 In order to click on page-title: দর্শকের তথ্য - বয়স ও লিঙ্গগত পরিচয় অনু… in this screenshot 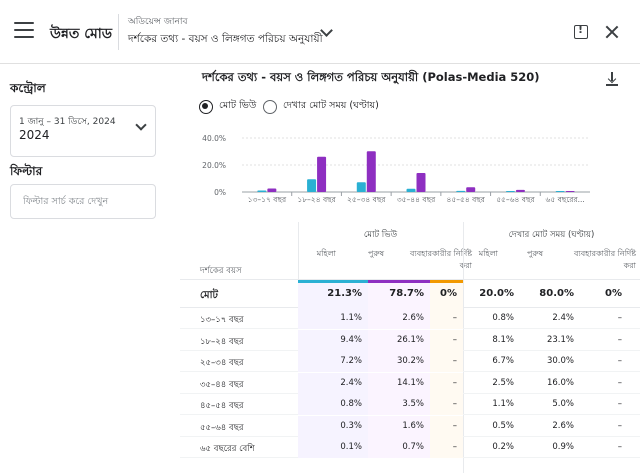, I will do `click(371, 77)`.